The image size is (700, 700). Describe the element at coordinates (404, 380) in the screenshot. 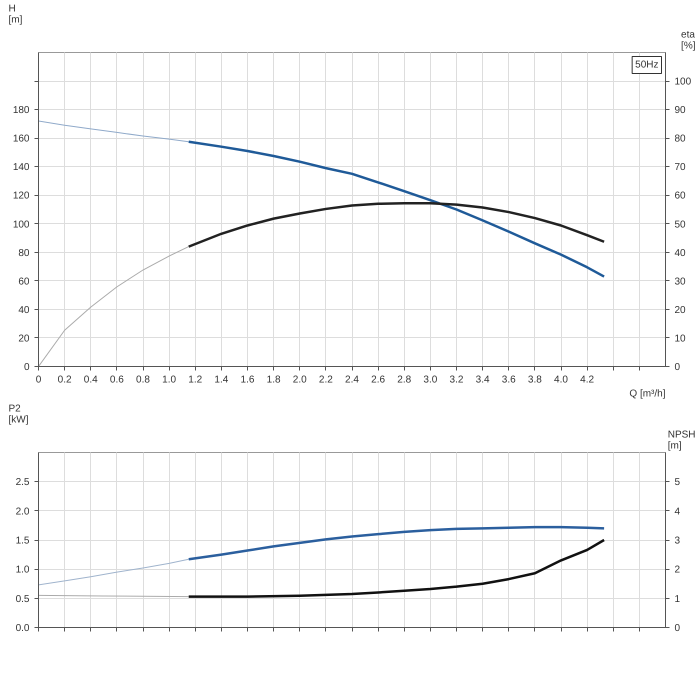

I see `x-tick-label: 2.8` at that location.